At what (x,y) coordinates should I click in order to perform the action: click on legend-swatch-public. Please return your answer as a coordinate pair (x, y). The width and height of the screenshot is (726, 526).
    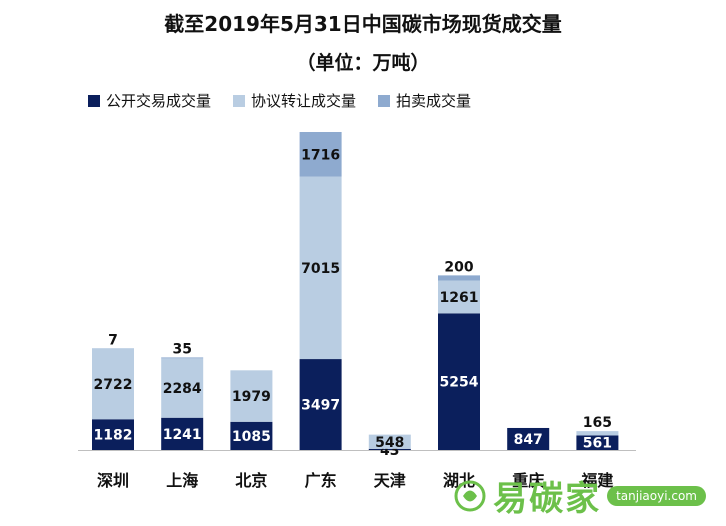
    Looking at the image, I should click on (94, 100).